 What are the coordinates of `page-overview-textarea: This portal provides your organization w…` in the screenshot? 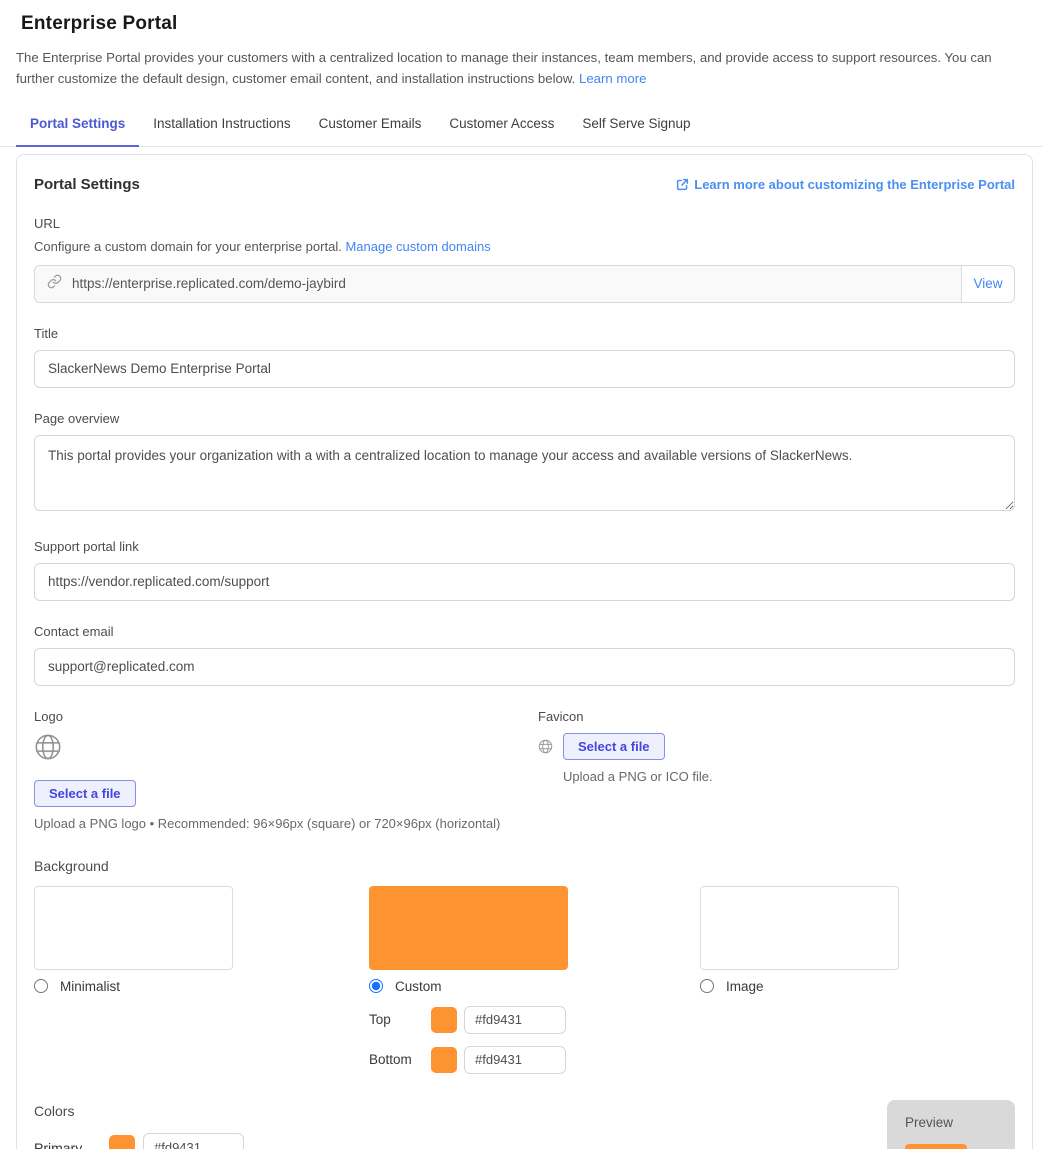 It's located at (524, 472).